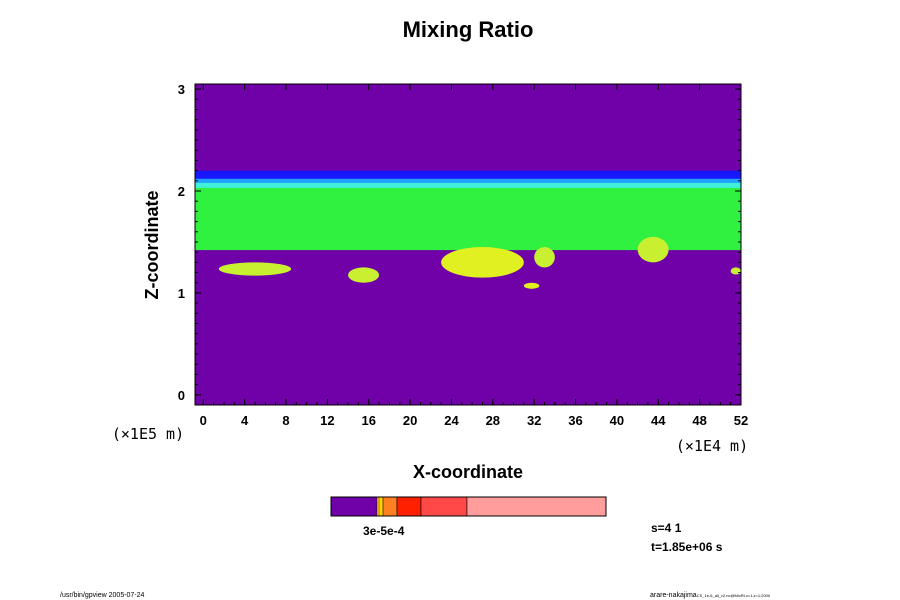  Describe the element at coordinates (102, 595) in the screenshot. I see `footer-left: /usr/bin/gpview 2005-07-24` at that location.